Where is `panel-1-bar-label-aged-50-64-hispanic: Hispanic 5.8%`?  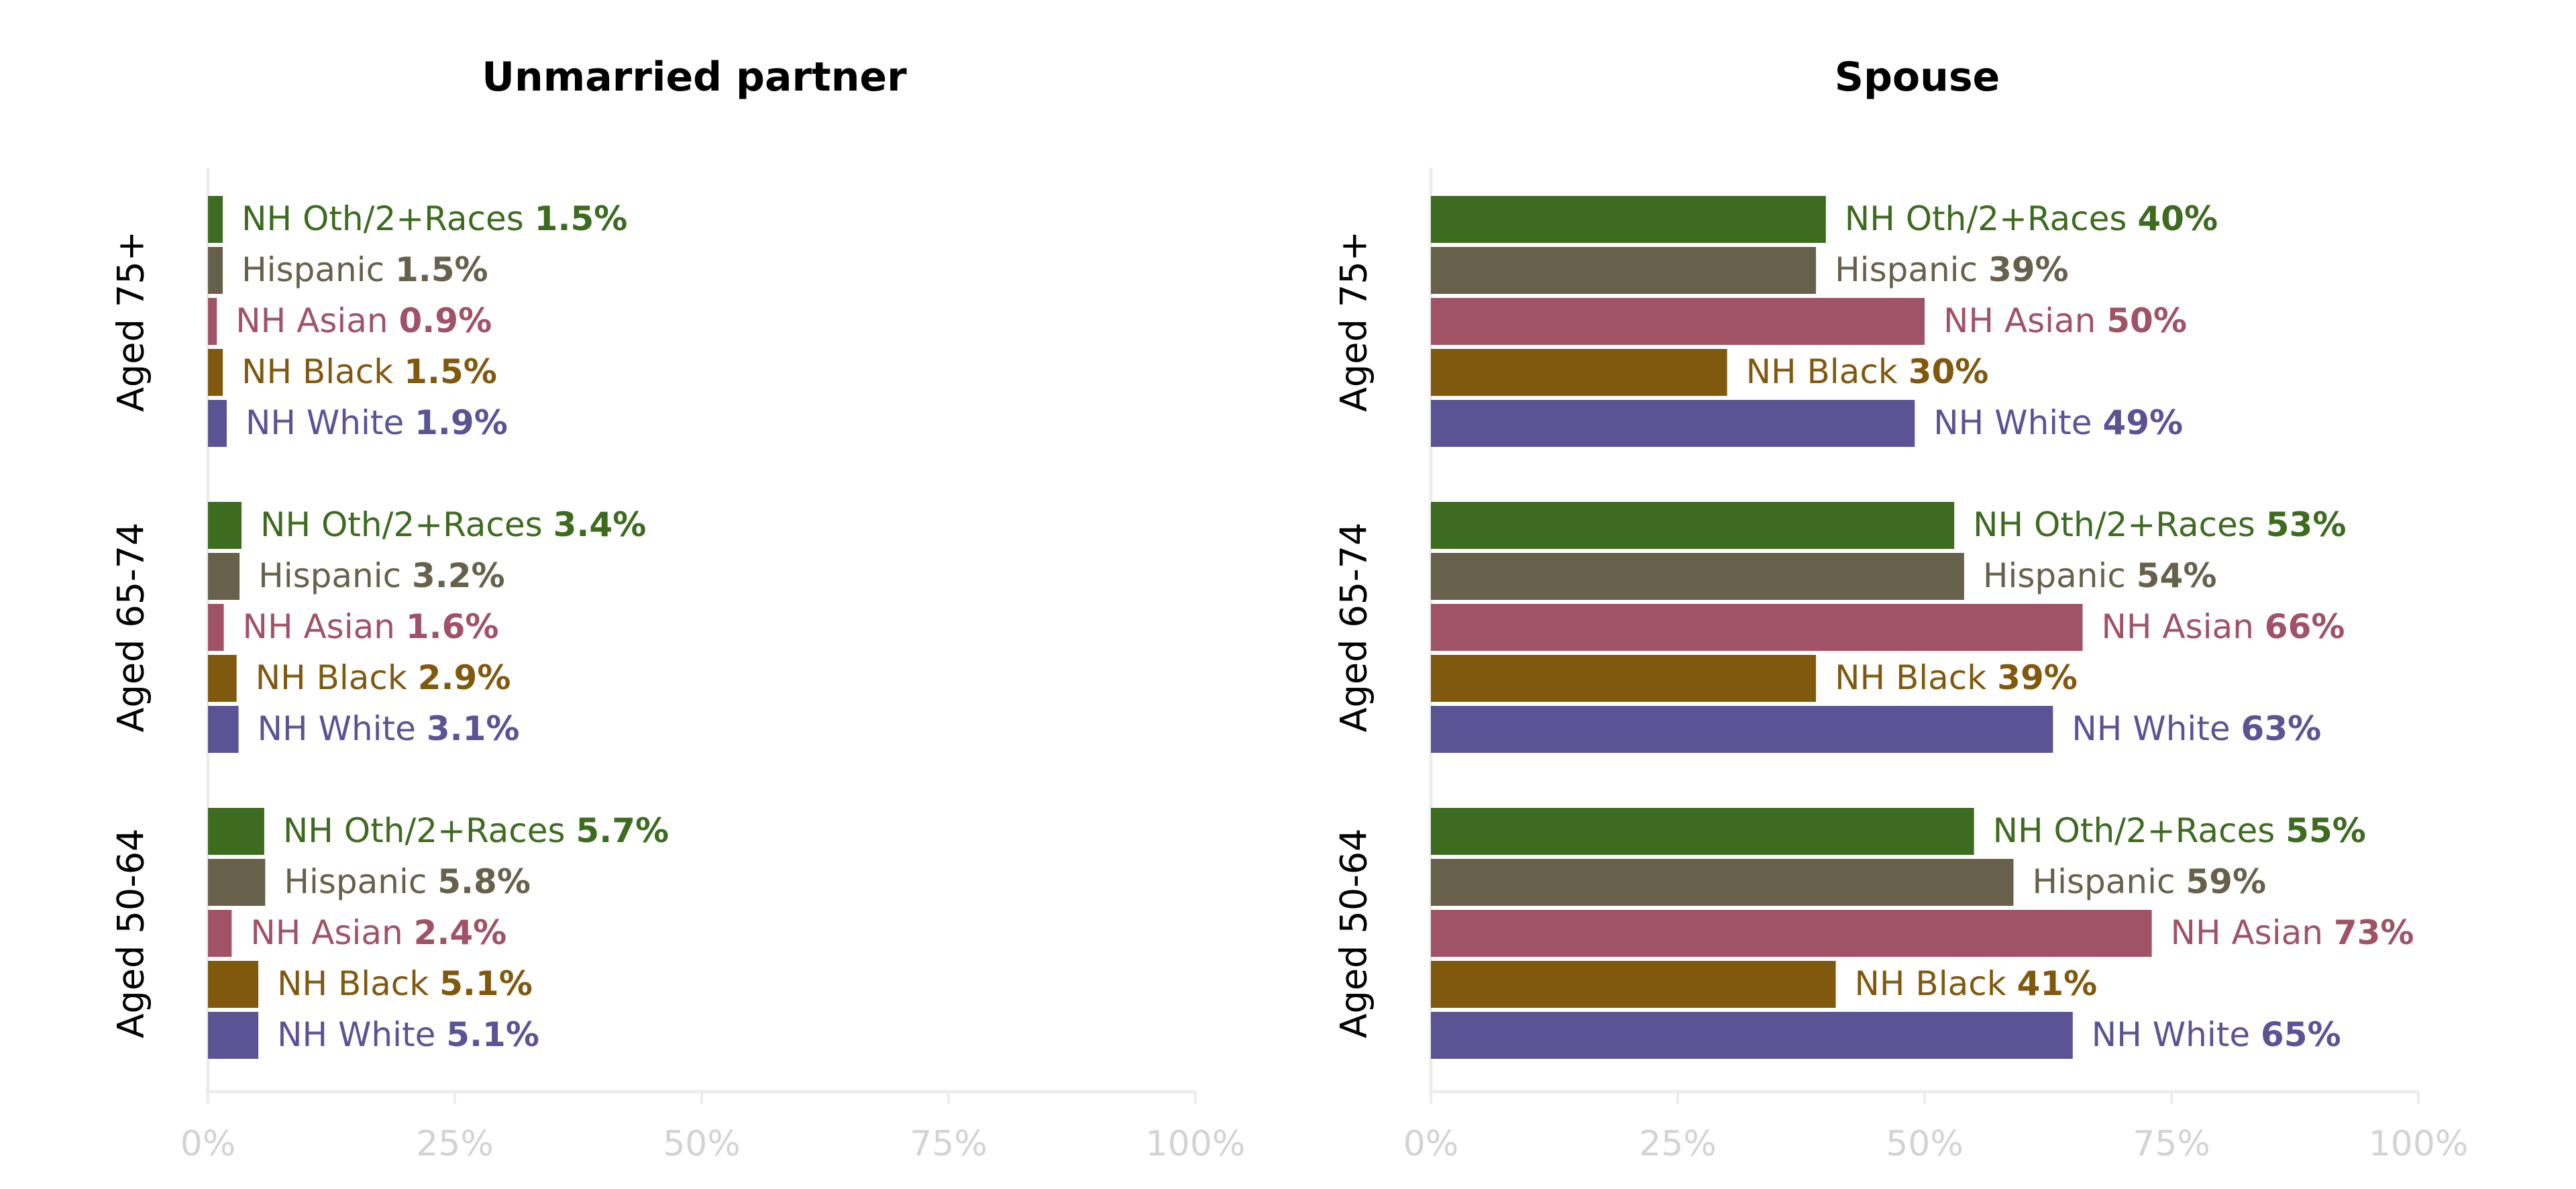 panel-1-bar-label-aged-50-64-hispanic: Hispanic 5.8% is located at coordinates (407, 881).